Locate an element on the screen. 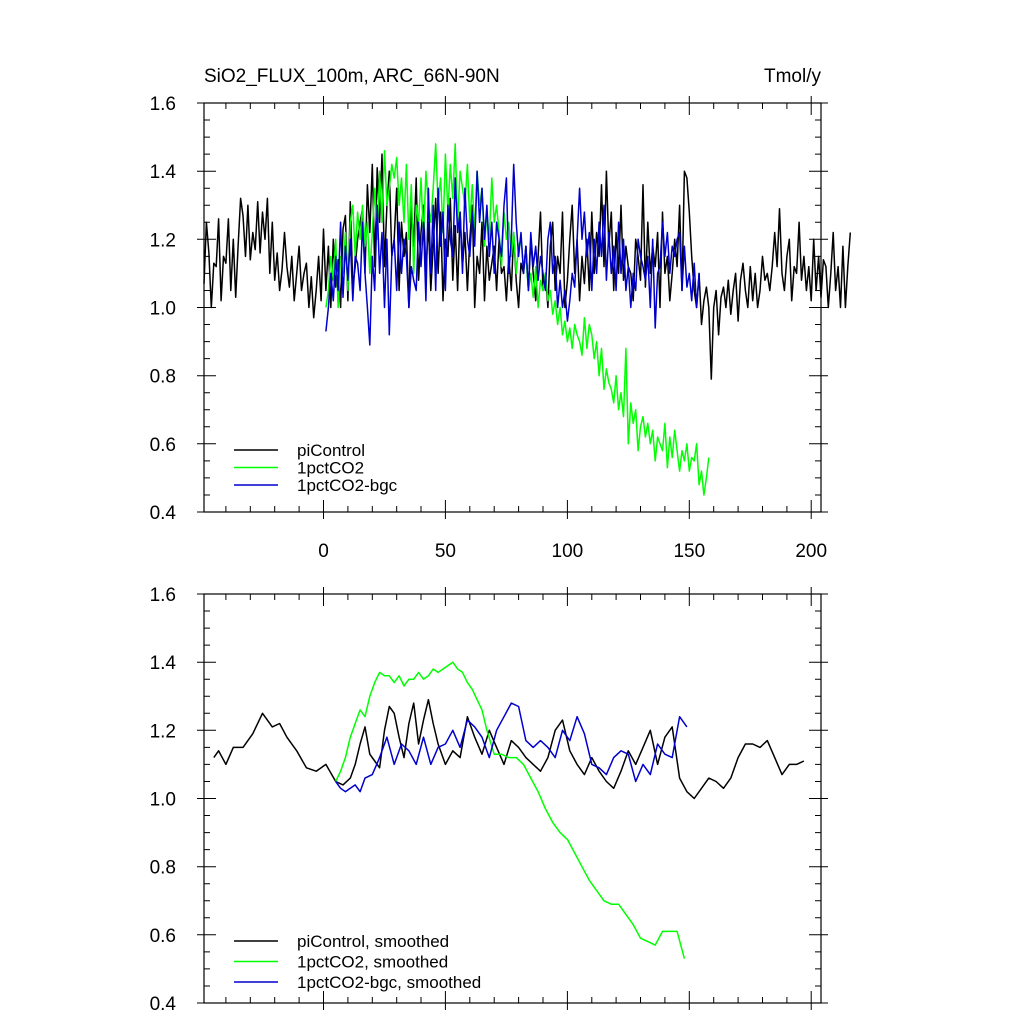 The image size is (1024, 1024). x-tick-labels-top: 0 50 100 150 200 is located at coordinates (572, 551).